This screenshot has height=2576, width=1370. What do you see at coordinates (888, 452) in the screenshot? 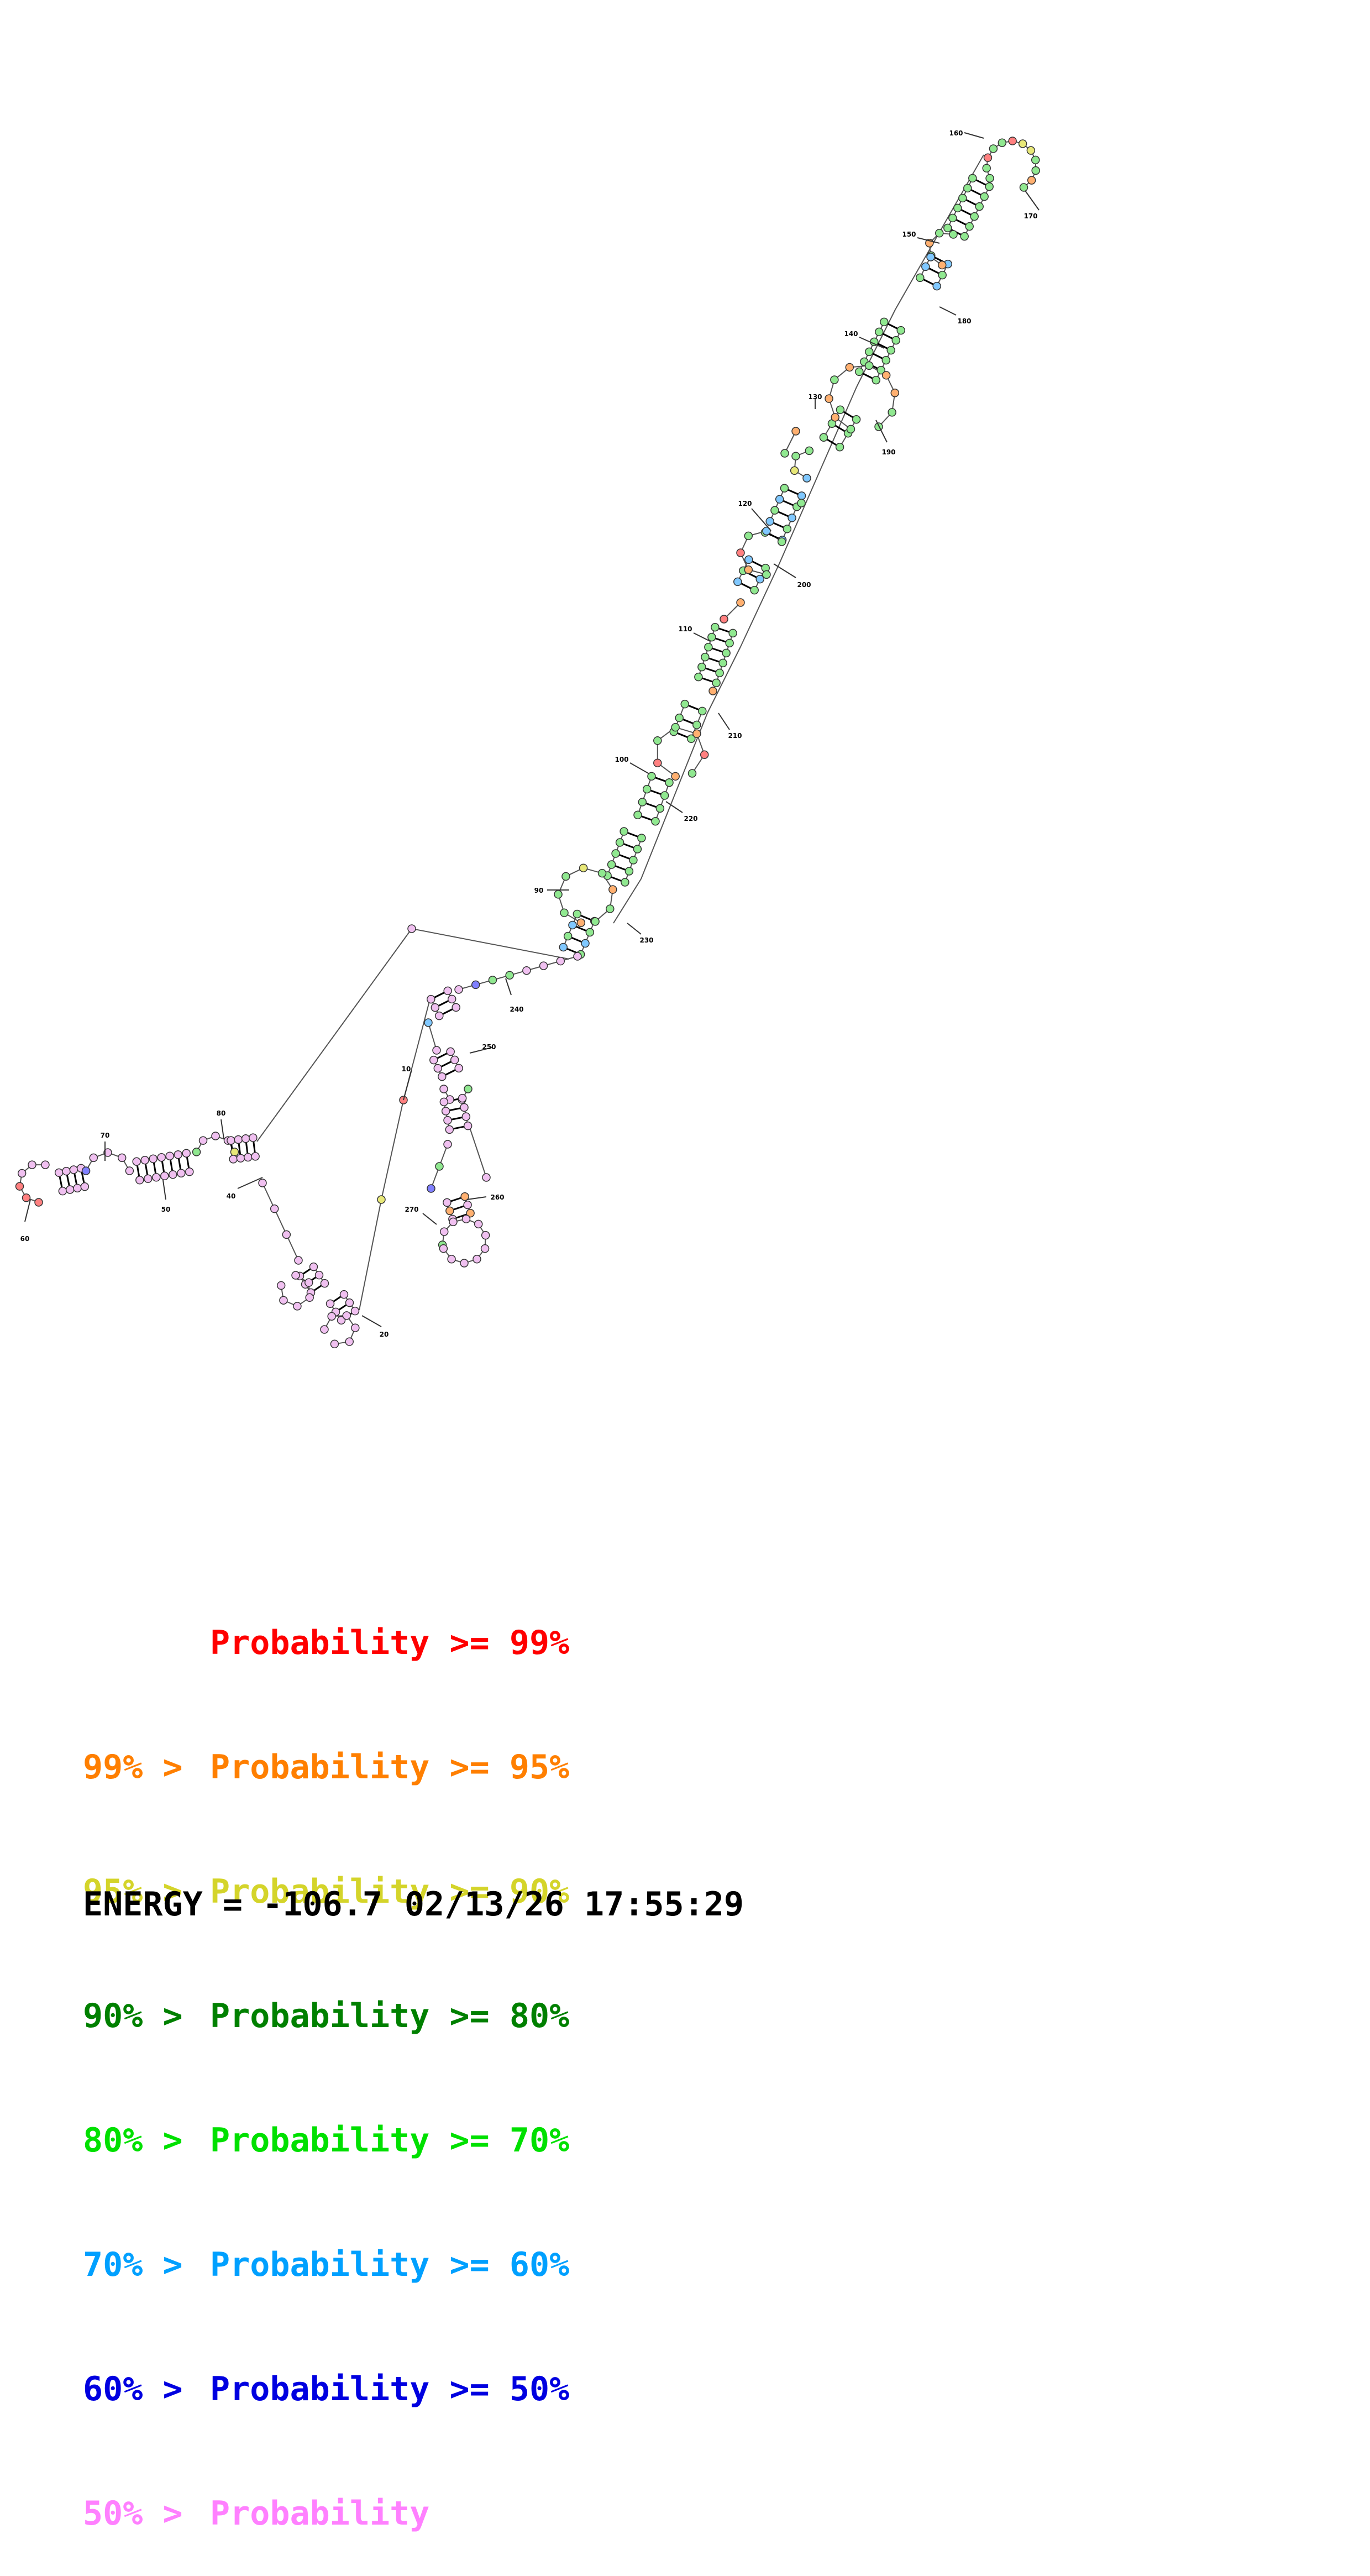
I see `position-label: 190` at bounding box center [888, 452].